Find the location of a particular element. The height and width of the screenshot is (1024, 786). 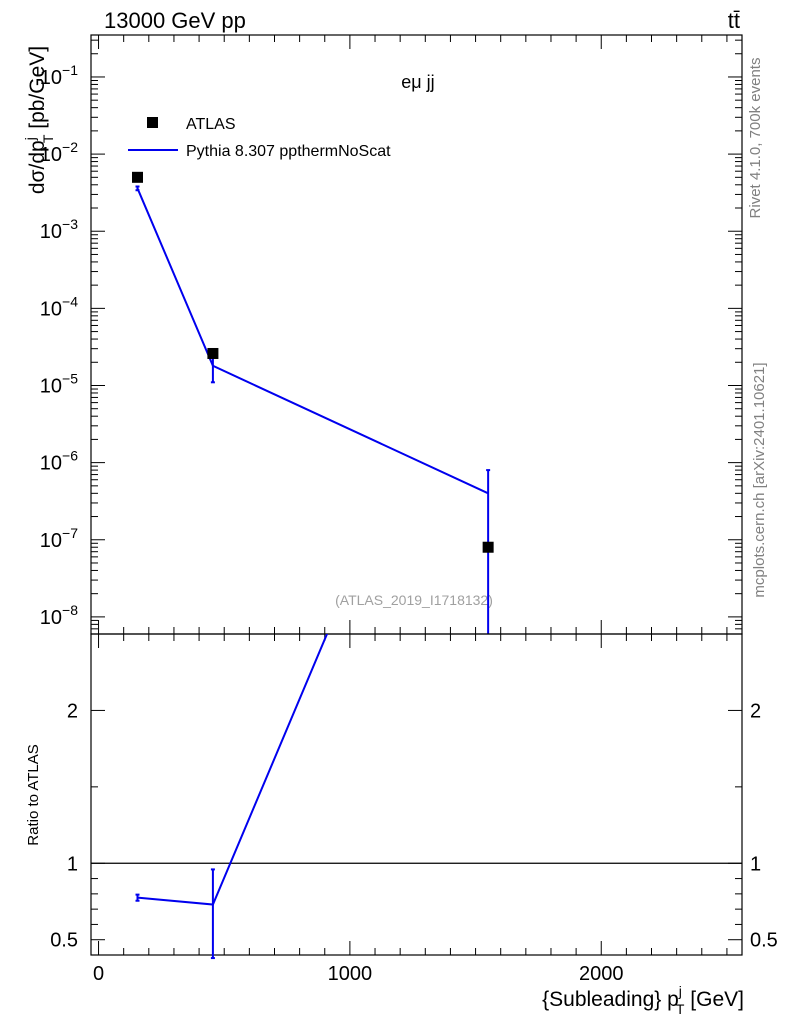

main-y-axis-title-text: dσ/dp is located at coordinates (37, 167).